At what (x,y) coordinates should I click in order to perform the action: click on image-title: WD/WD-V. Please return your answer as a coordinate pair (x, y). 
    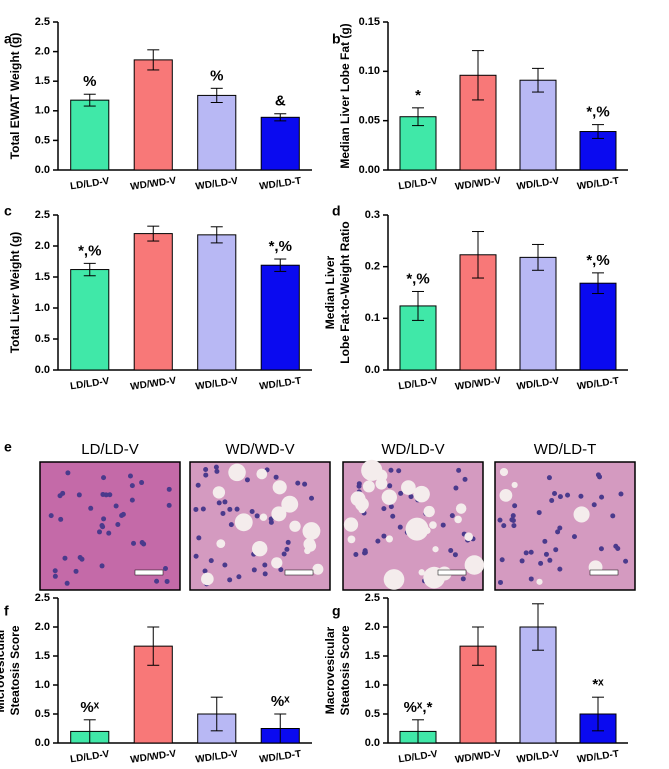
    Looking at the image, I should click on (259, 449).